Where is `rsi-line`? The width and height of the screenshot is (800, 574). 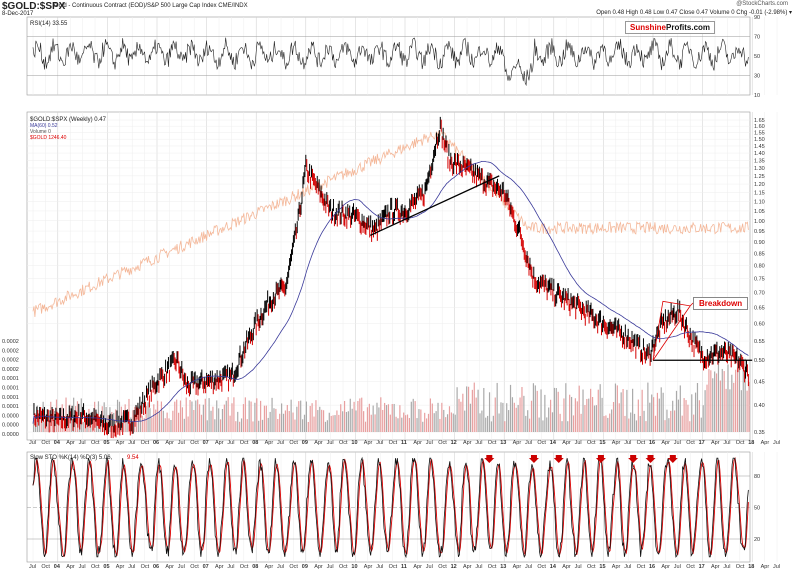 rsi-line is located at coordinates (390, 62).